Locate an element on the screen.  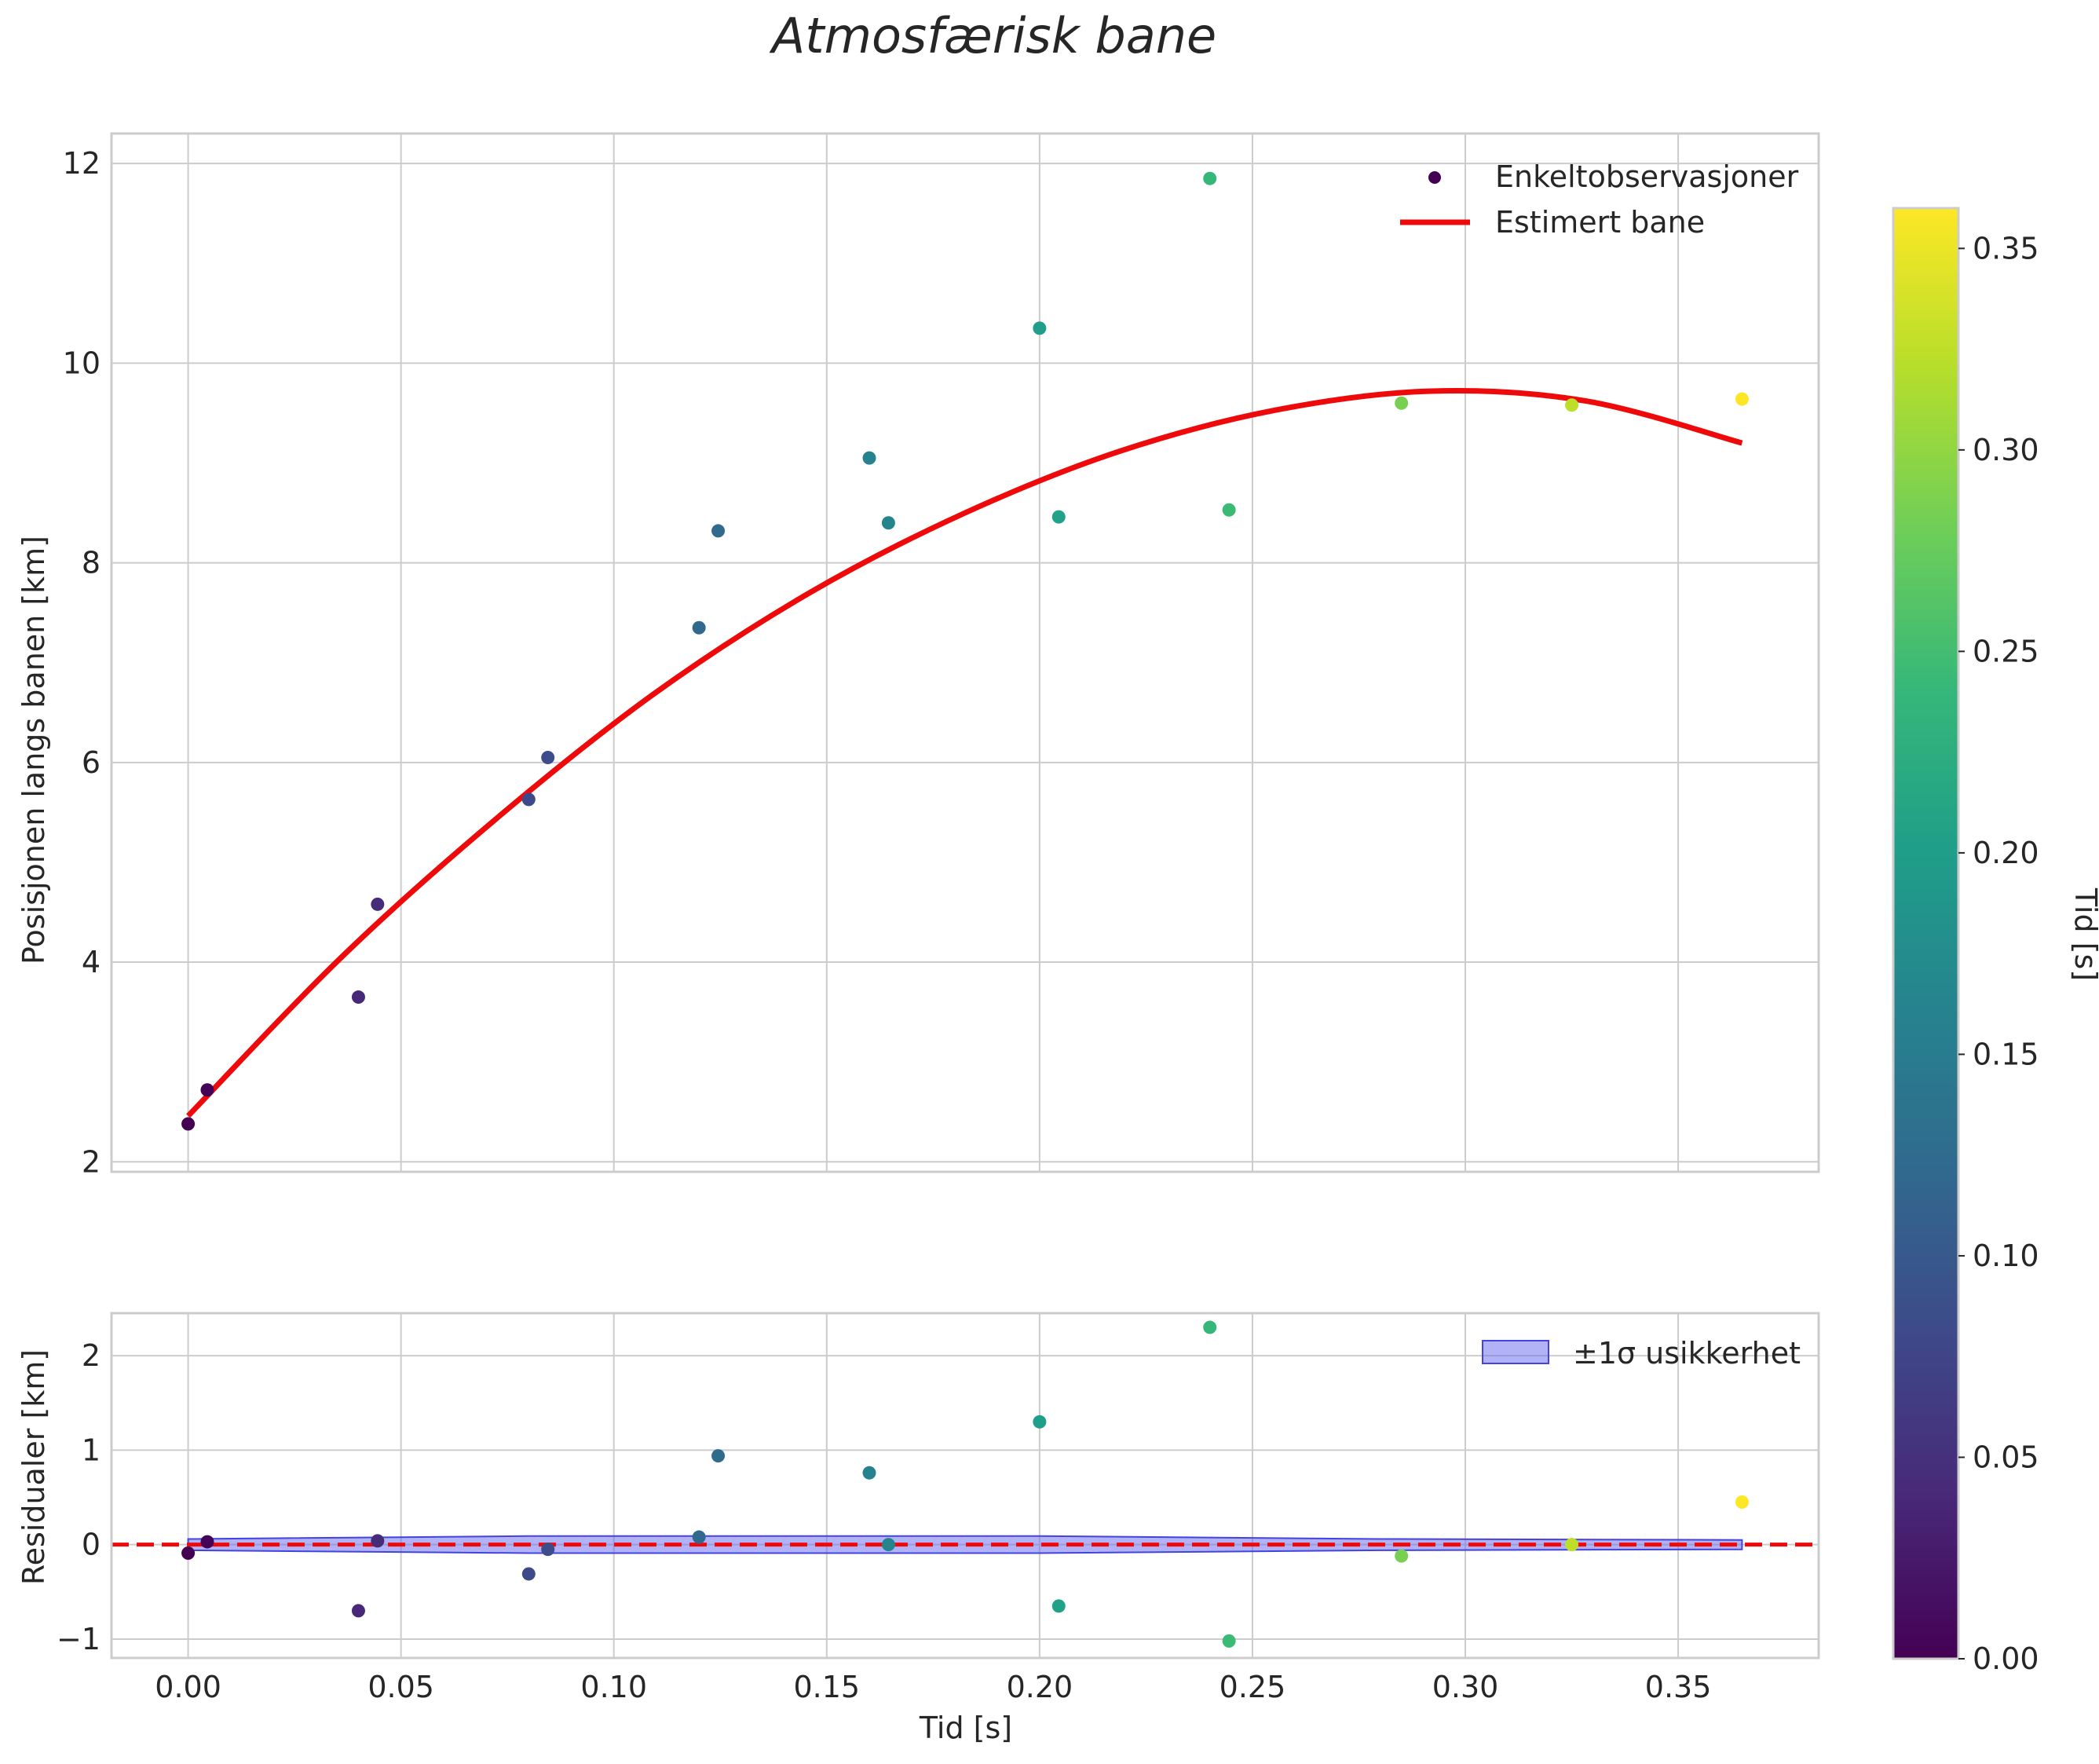
top-legend: Enkeltobservasjoner Estimert bane is located at coordinates (1599, 199).